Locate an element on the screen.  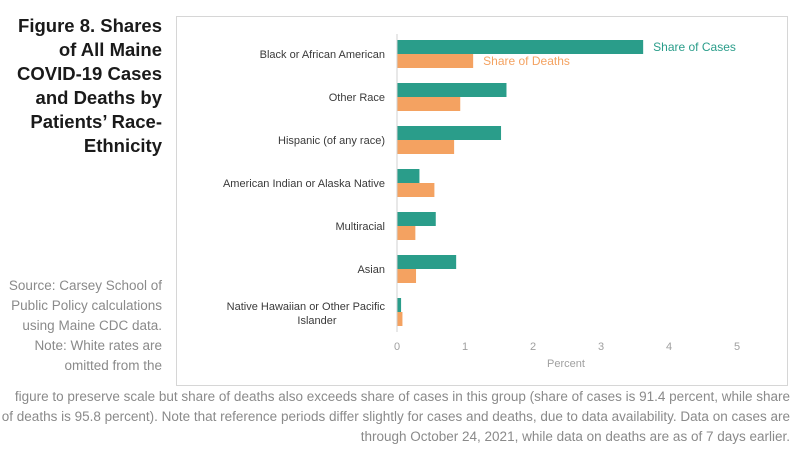
category-label: Asian is located at coordinates (371, 270).